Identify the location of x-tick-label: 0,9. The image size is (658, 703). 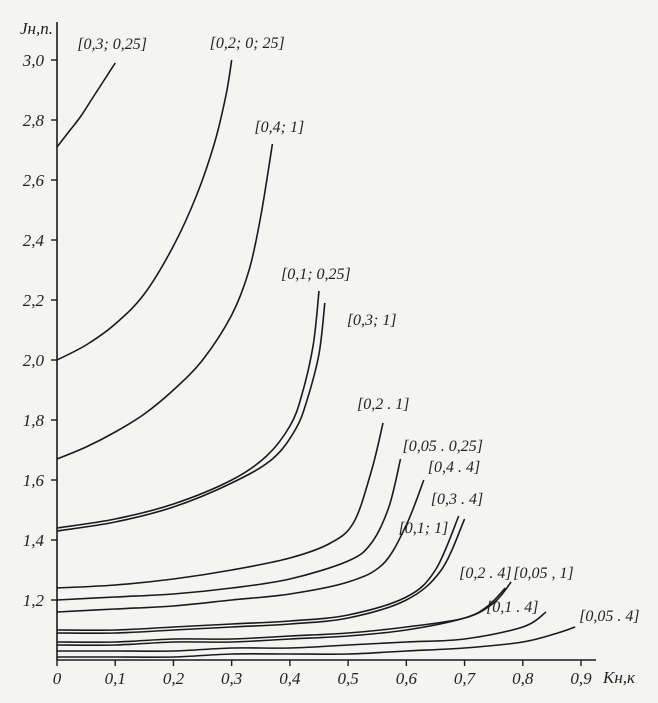
(581, 678).